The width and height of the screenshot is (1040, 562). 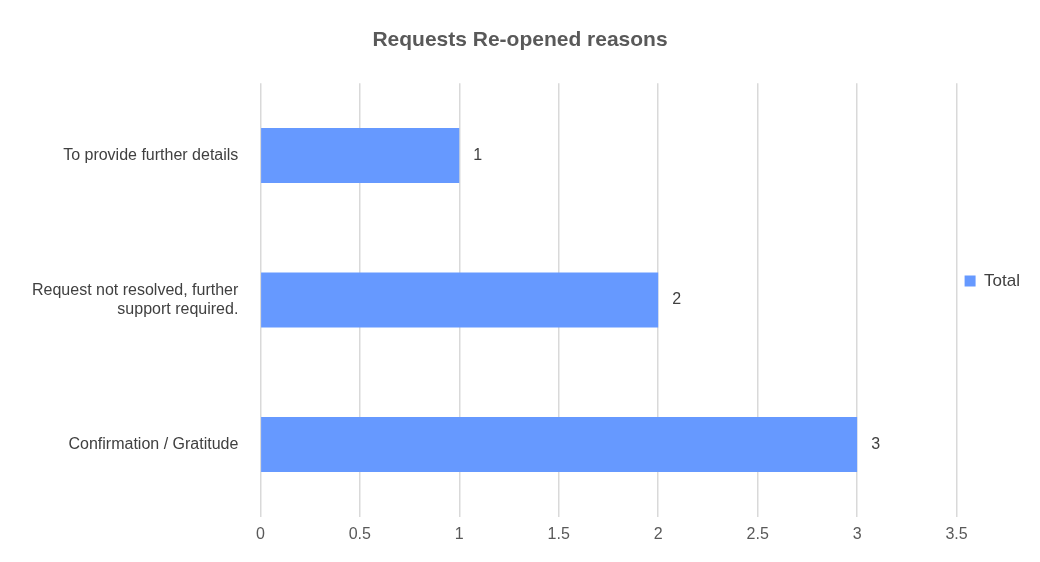 I want to click on y-tick-label: To provide further details, so click(x=151, y=154).